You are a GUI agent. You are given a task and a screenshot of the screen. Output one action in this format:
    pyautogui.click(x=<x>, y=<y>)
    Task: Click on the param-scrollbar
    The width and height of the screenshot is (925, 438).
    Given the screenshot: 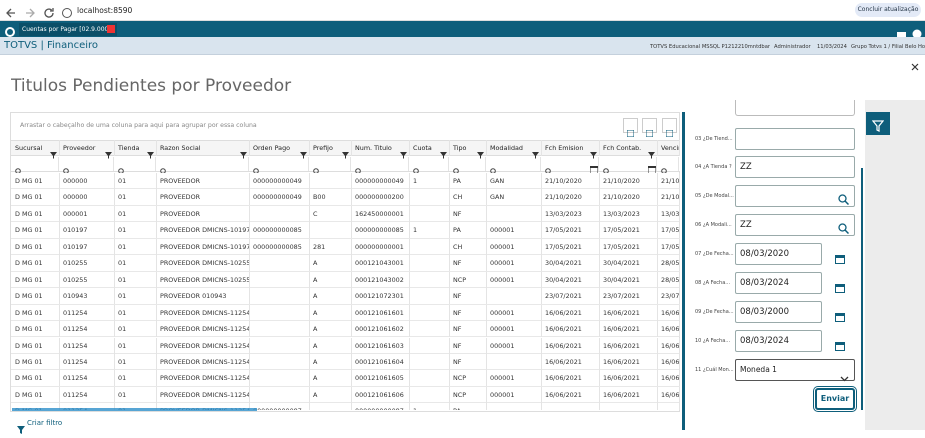 What is the action you would take?
    pyautogui.click(x=862, y=289)
    